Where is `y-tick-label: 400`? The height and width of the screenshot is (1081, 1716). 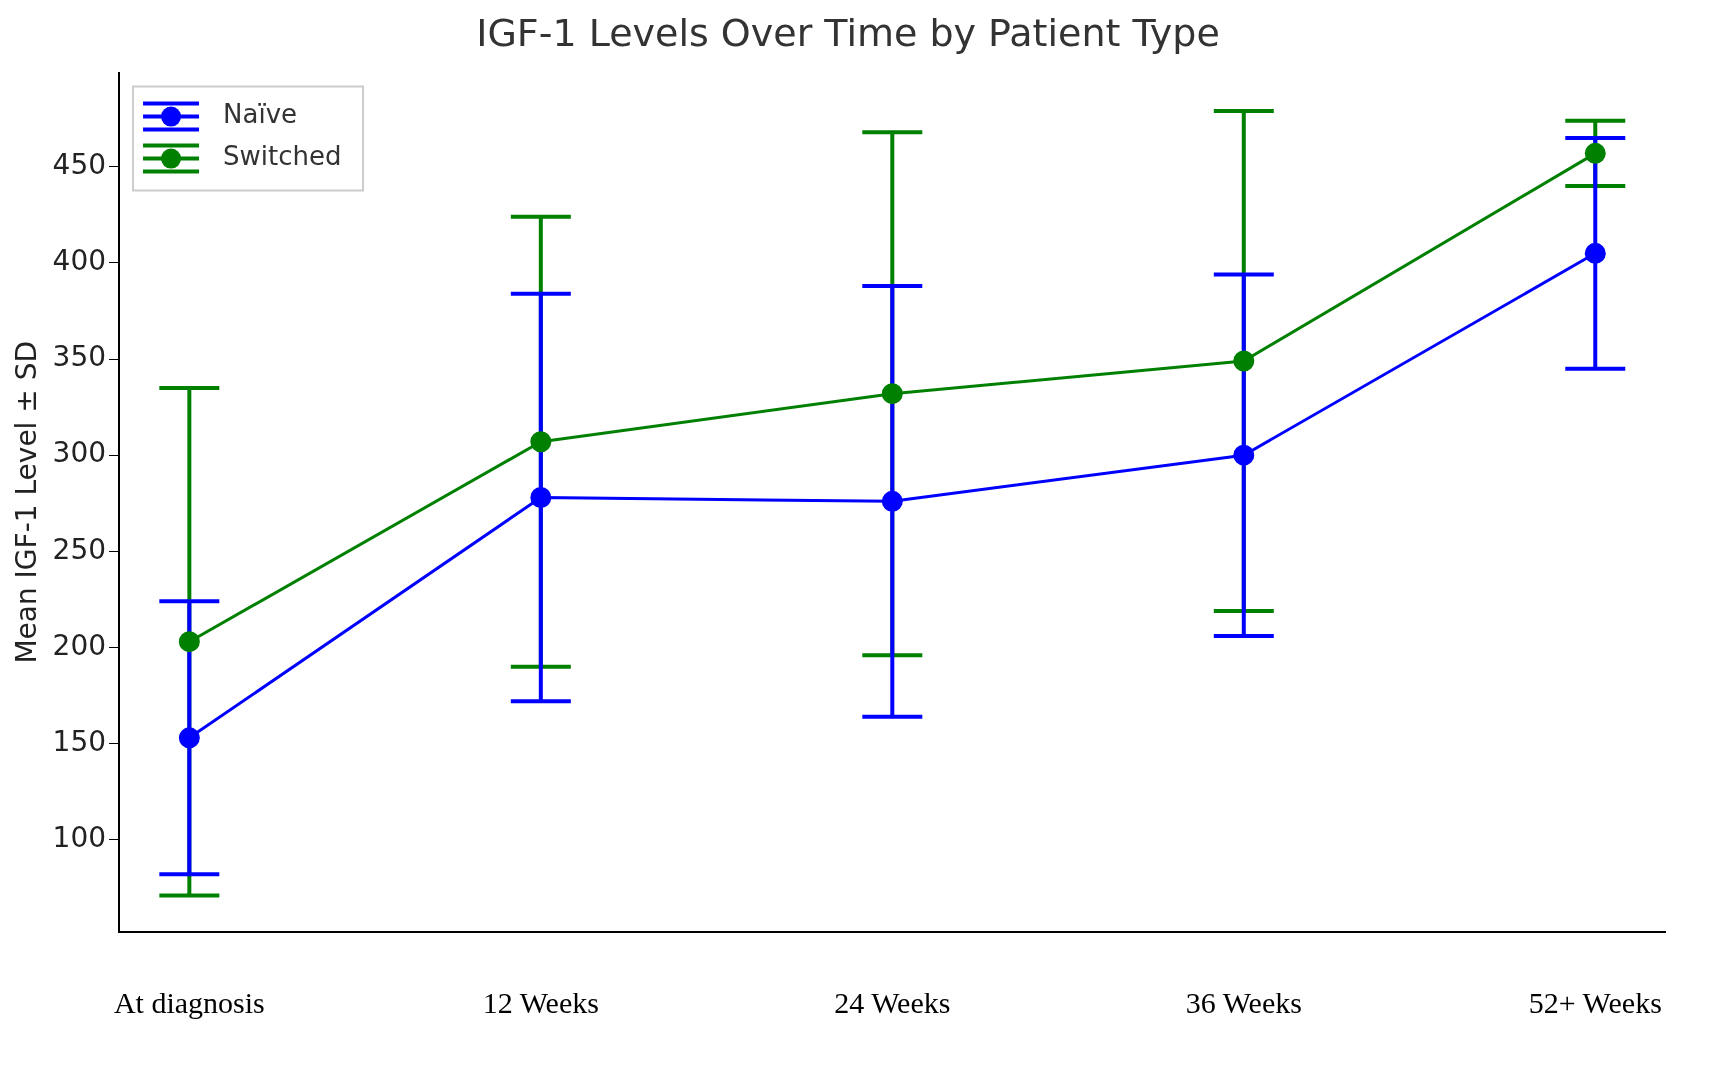 y-tick-label: 400 is located at coordinates (79, 261).